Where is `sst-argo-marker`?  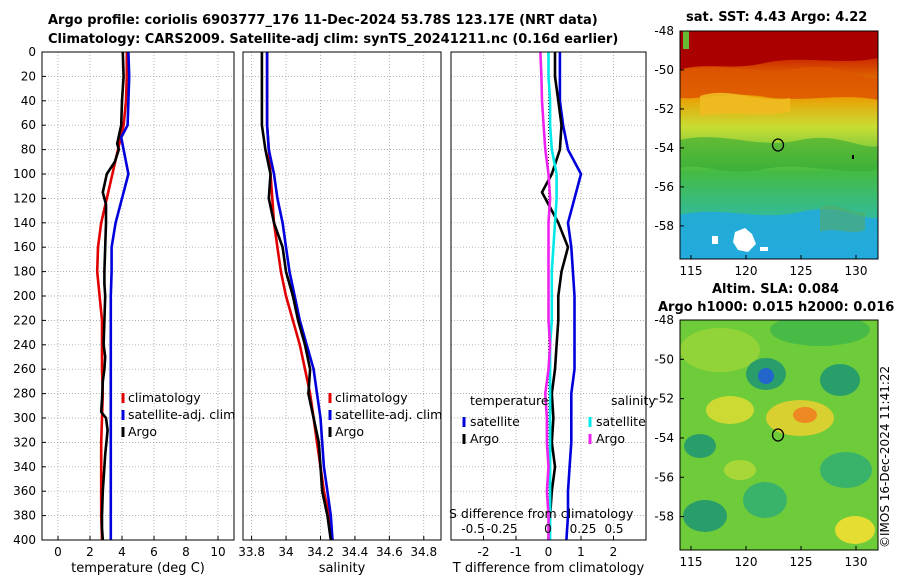 sst-argo-marker is located at coordinates (778, 145).